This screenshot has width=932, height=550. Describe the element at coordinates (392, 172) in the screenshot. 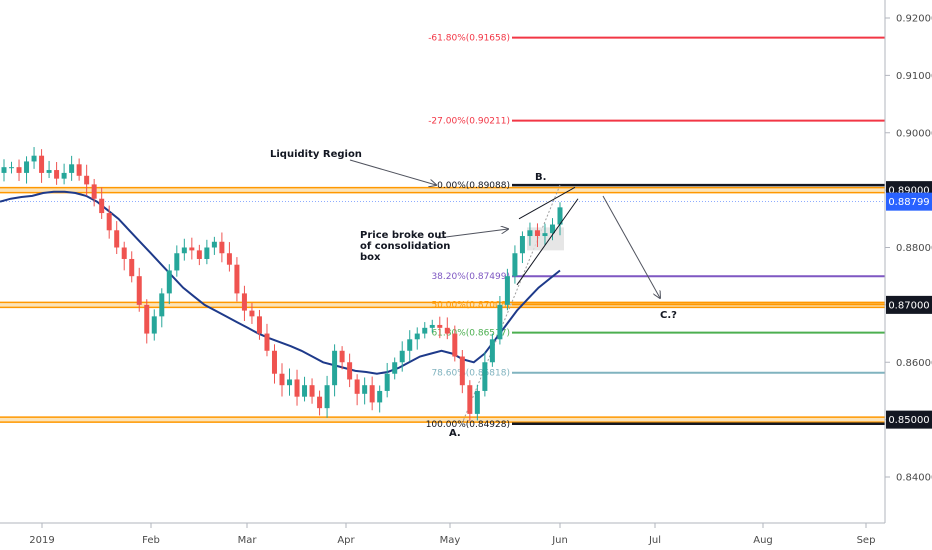

I see `liquidity-arrow` at that location.